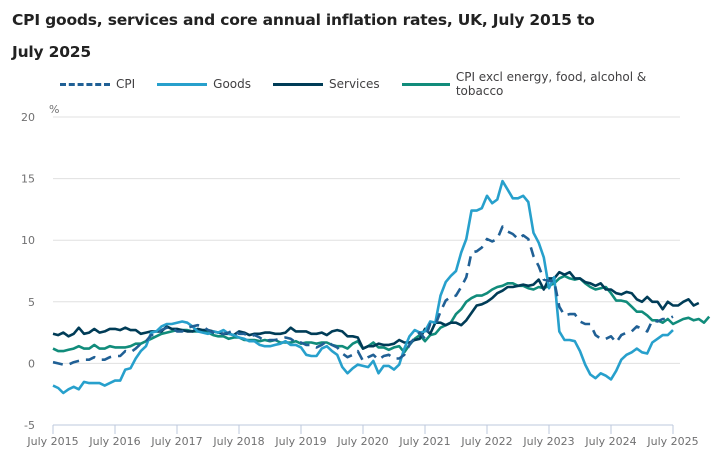 This screenshot has height=473, width=711. What do you see at coordinates (54, 109) in the screenshot?
I see `y-axis-unit-label: %` at bounding box center [54, 109].